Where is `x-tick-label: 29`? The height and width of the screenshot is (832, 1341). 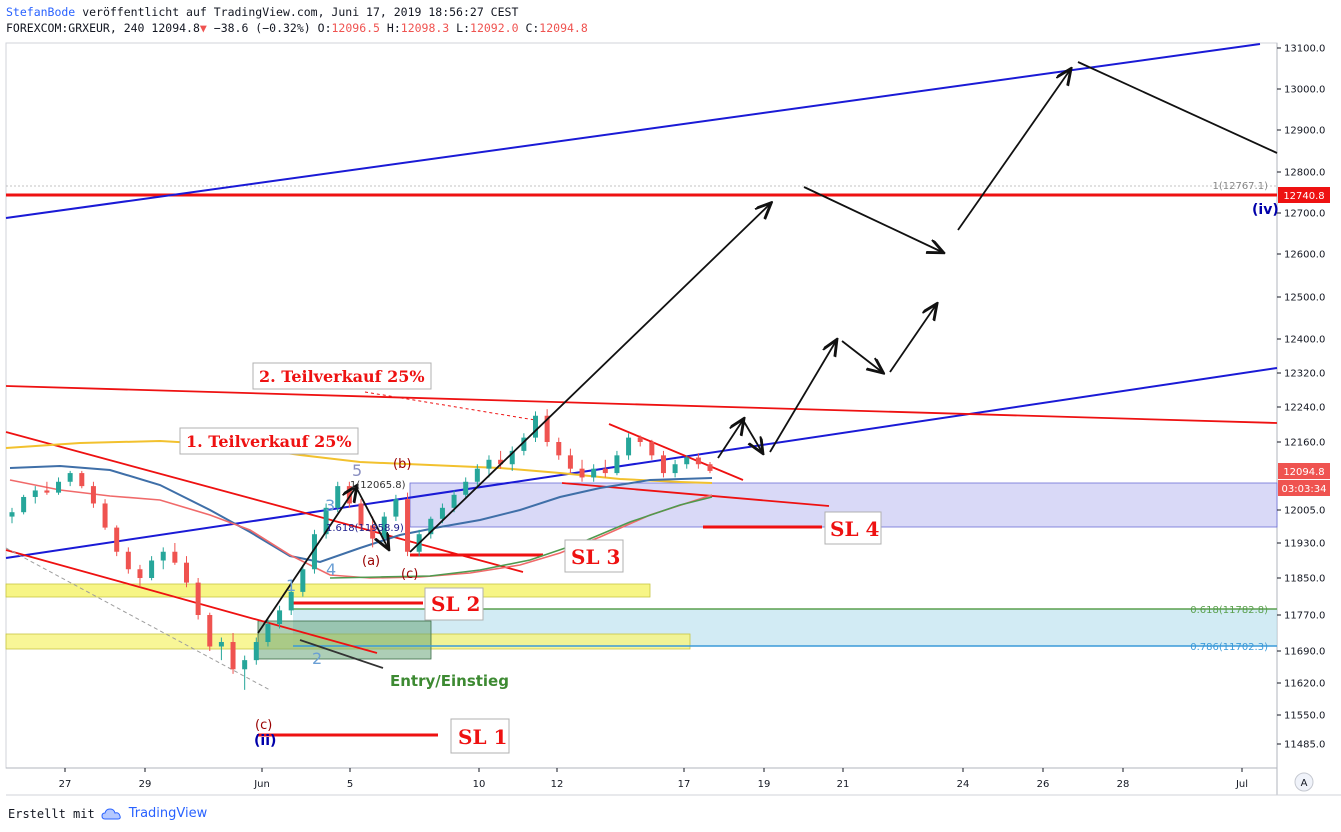
x-tick-label: 29 is located at coordinates (145, 784).